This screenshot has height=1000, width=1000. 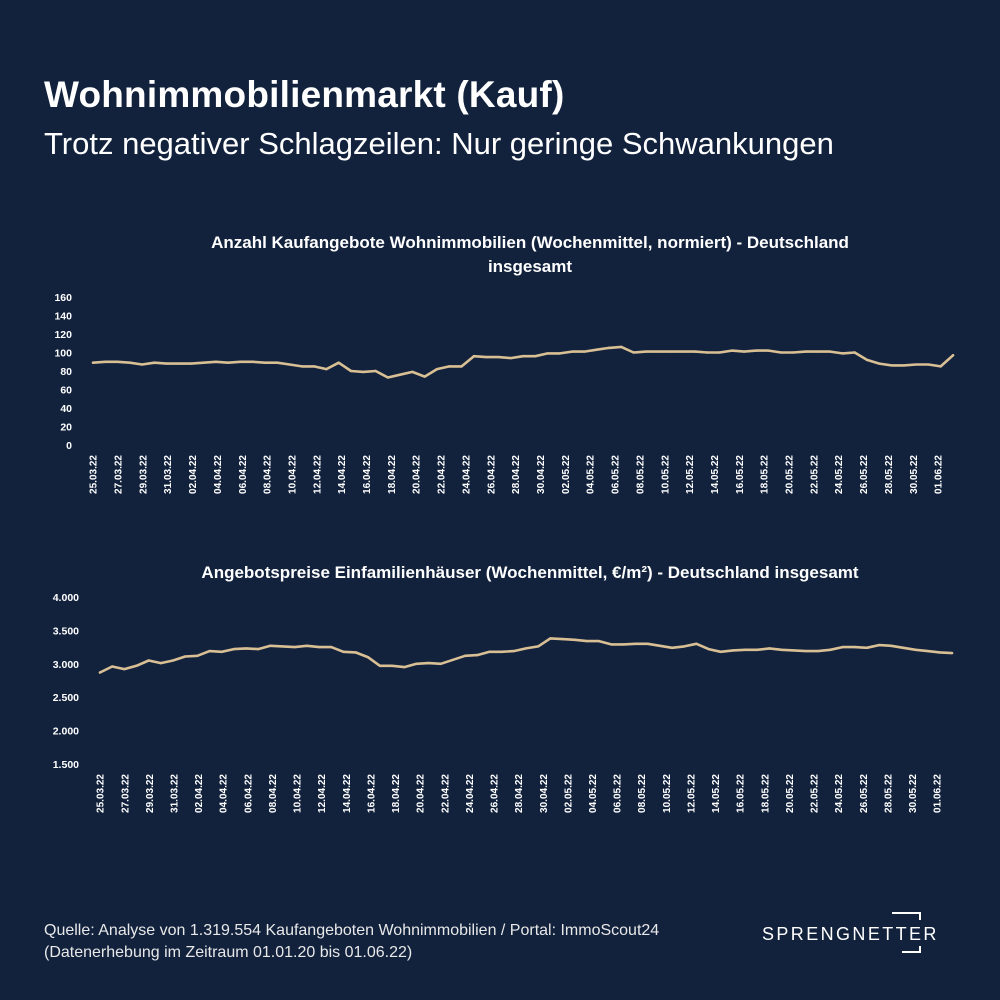 What do you see at coordinates (839, 793) in the screenshot?
I see `chart2-xtick-label: 24.05.22` at bounding box center [839, 793].